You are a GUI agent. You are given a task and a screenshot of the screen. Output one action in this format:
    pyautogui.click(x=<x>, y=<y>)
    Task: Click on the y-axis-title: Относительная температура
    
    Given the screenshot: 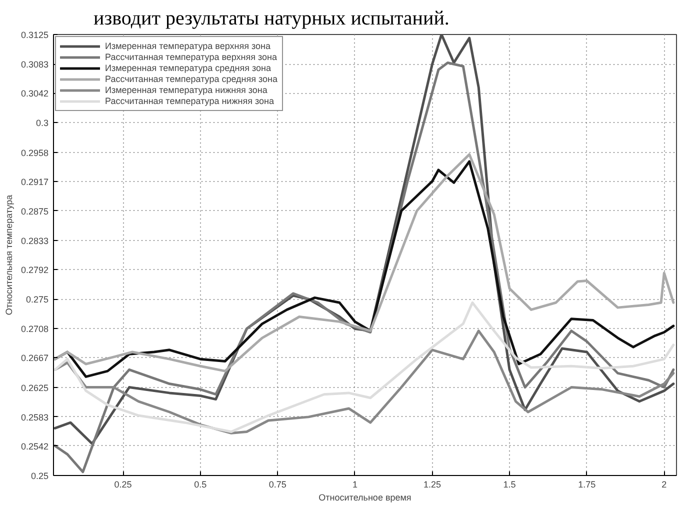 What is the action you would take?
    pyautogui.click(x=9, y=255)
    